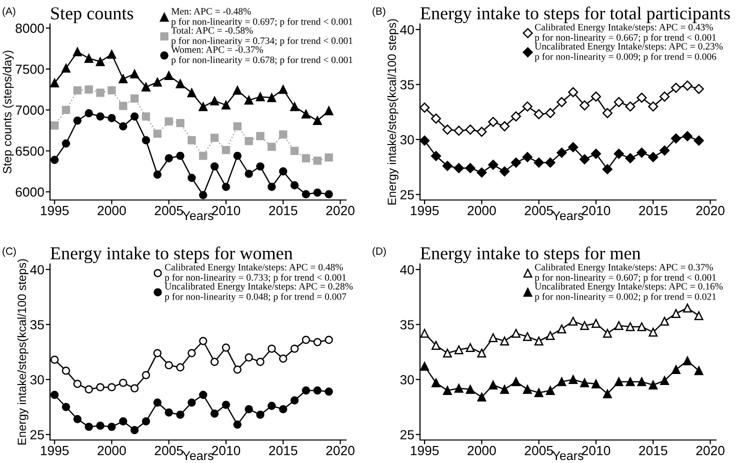 The height and width of the screenshot is (463, 738). Describe the element at coordinates (198, 455) in the screenshot. I see `x-axis-title: Years` at that location.